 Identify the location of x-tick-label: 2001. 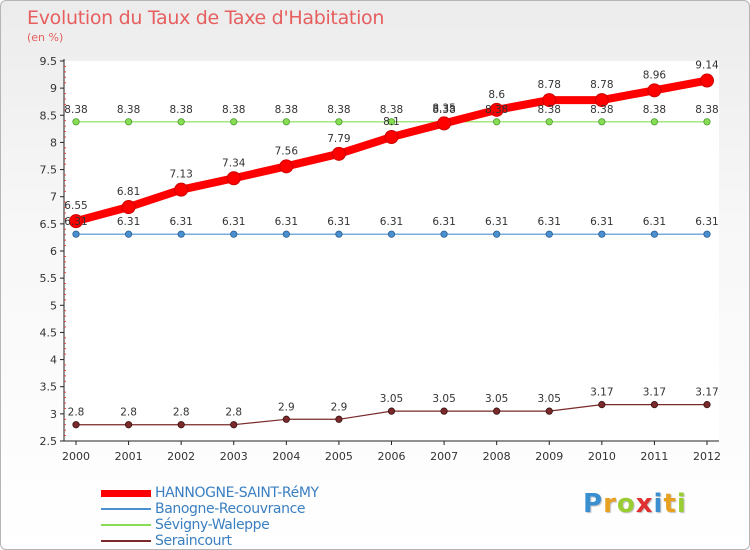
(129, 456).